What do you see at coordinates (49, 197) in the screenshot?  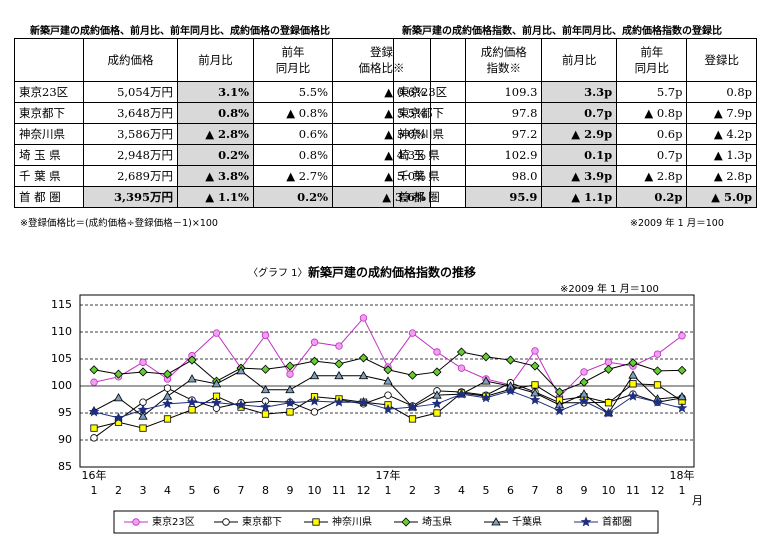 I see `cell: 首 都 圏` at bounding box center [49, 197].